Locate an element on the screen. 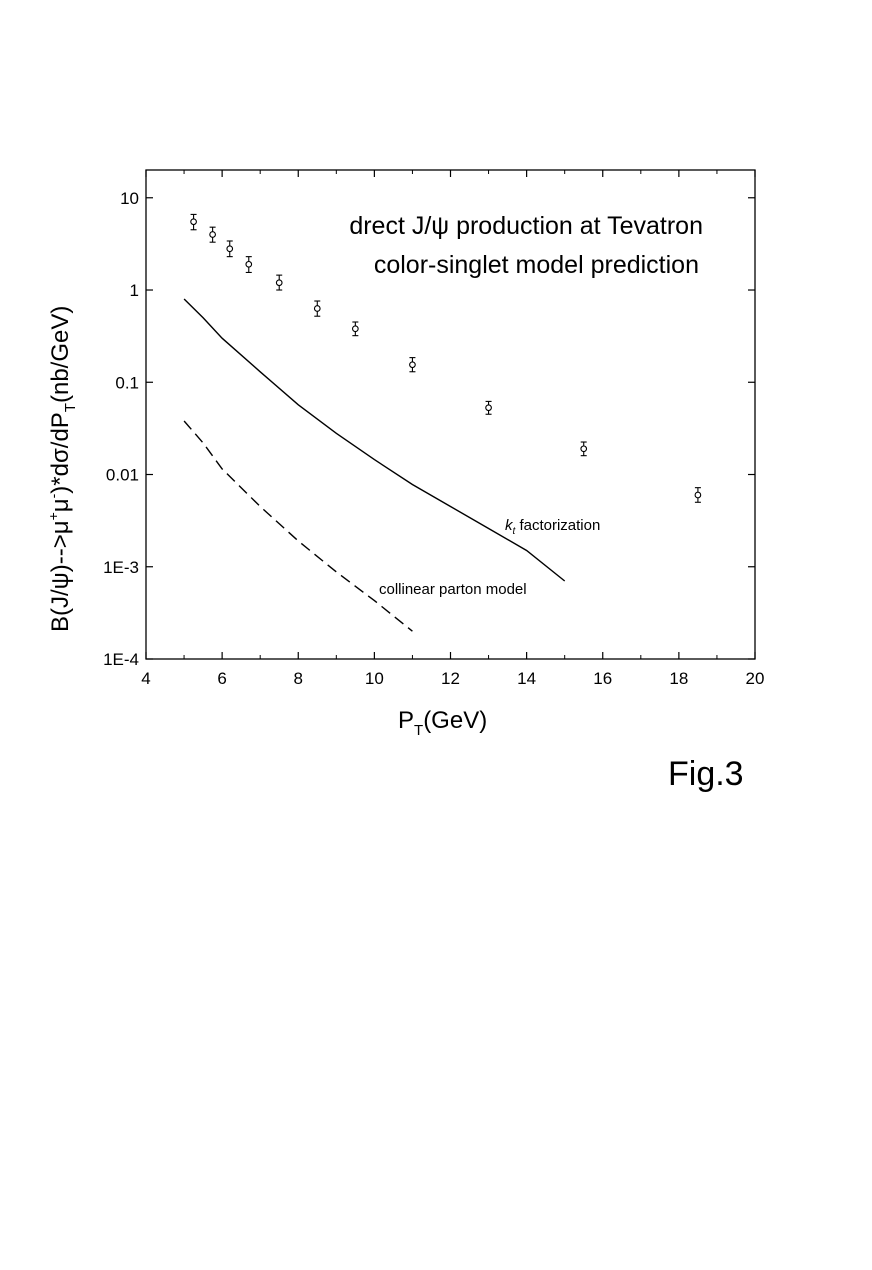 The height and width of the screenshot is (1270, 872). y-label-sup1: + is located at coordinates (53, 516).